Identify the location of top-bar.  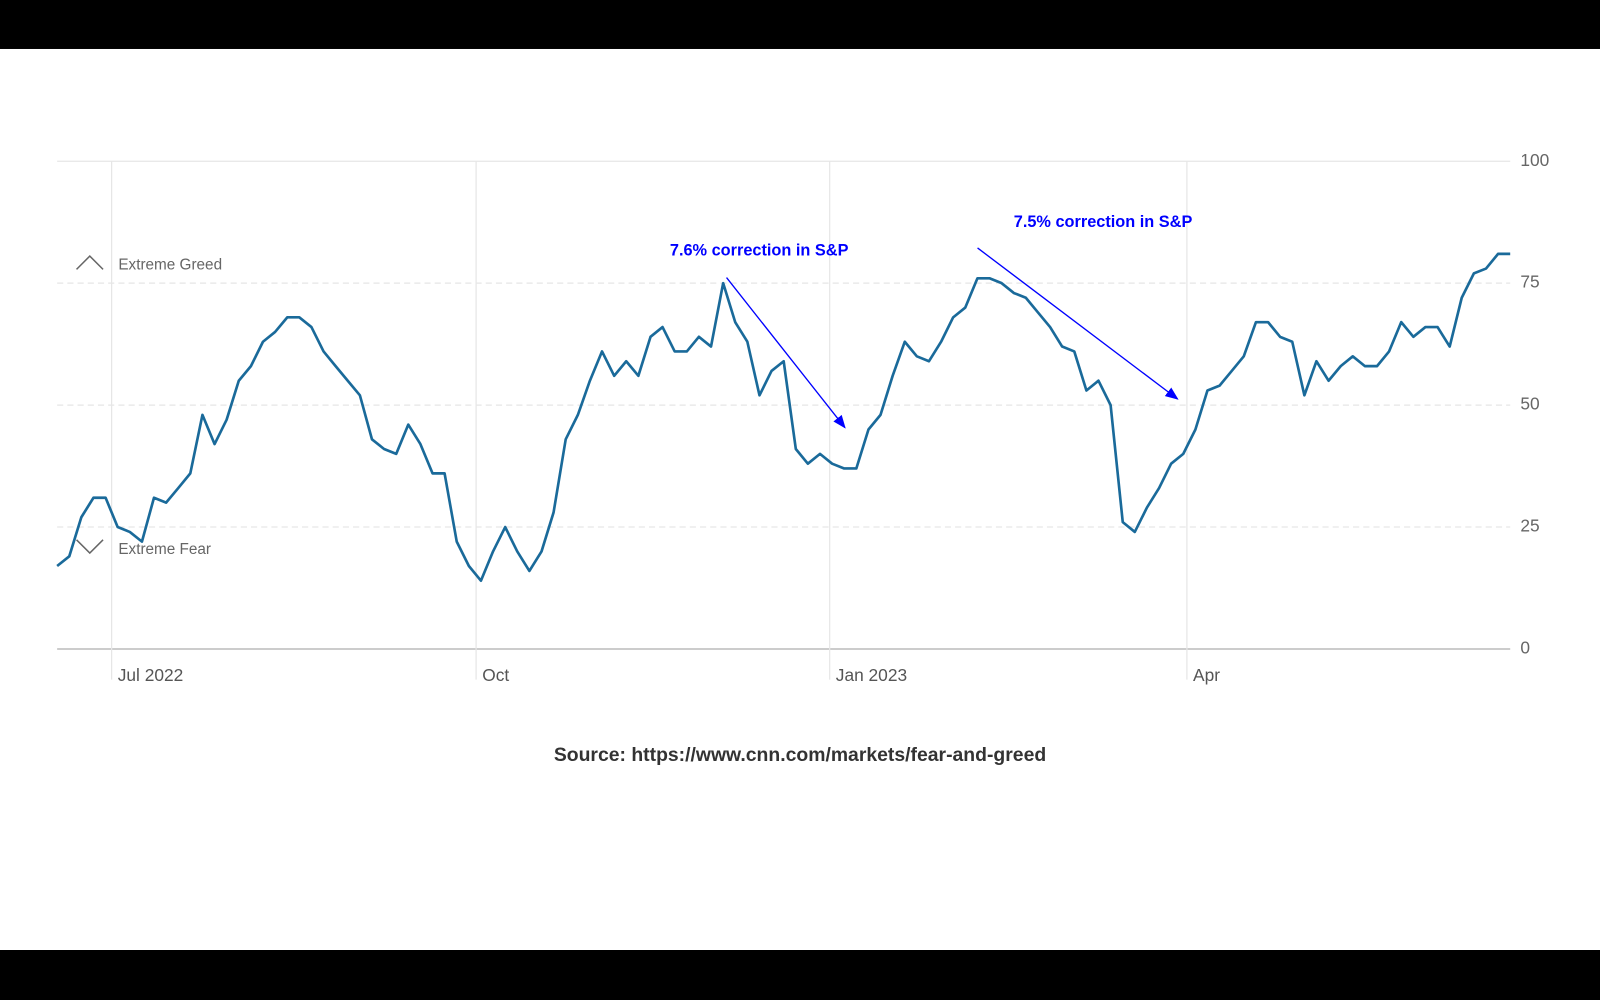
(800, 24).